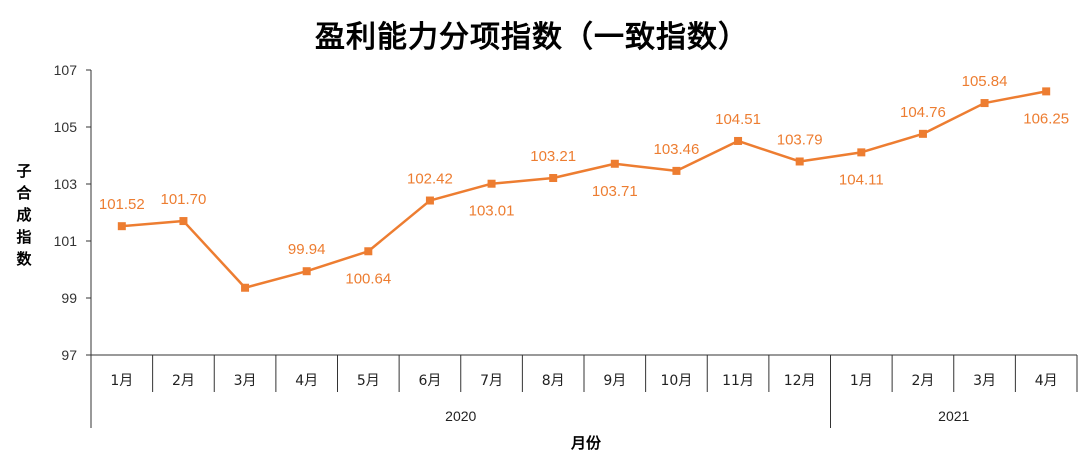  I want to click on x-tick-label: 11月, so click(738, 381).